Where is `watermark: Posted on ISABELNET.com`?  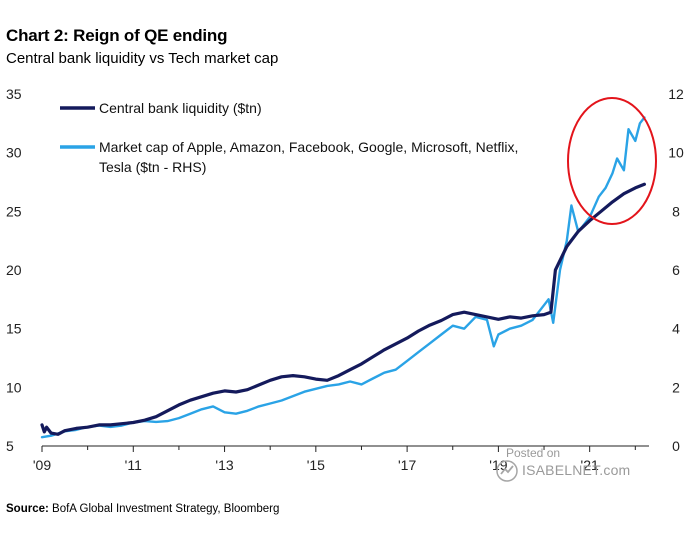 watermark: Posted on ISABELNET.com is located at coordinates (571, 466).